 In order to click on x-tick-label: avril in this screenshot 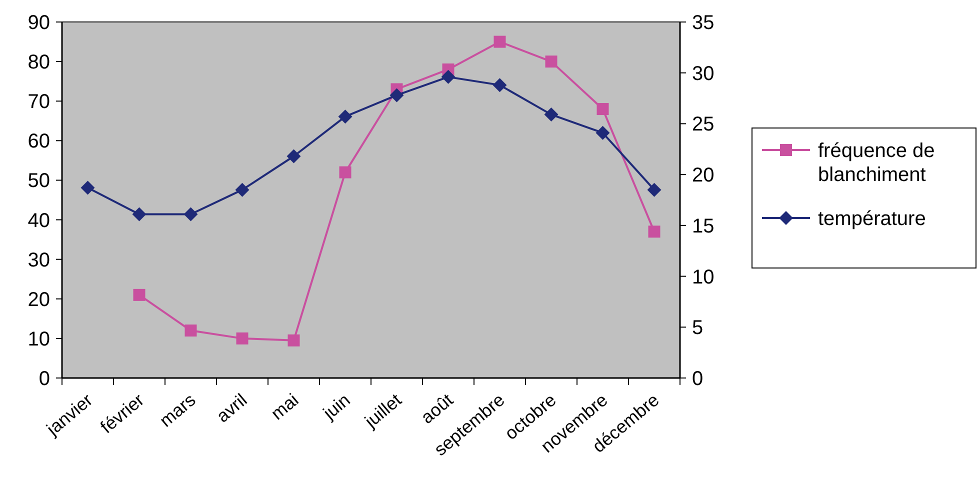, I will do `click(231, 408)`.